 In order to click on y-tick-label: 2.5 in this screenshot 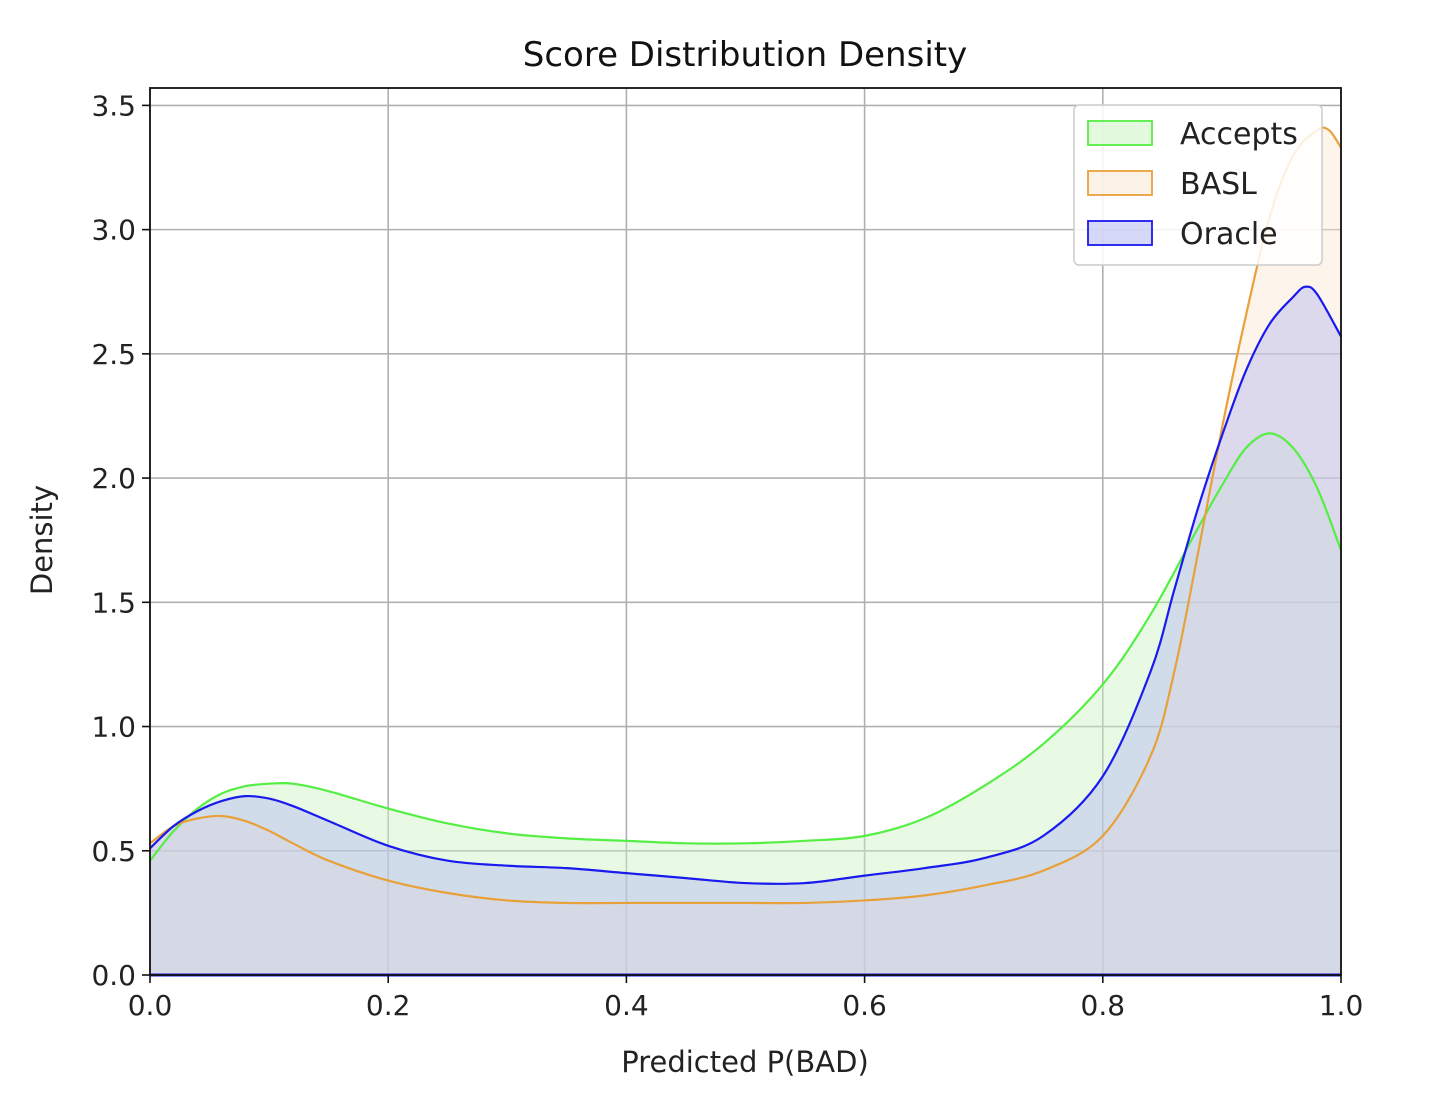, I will do `click(113, 354)`.